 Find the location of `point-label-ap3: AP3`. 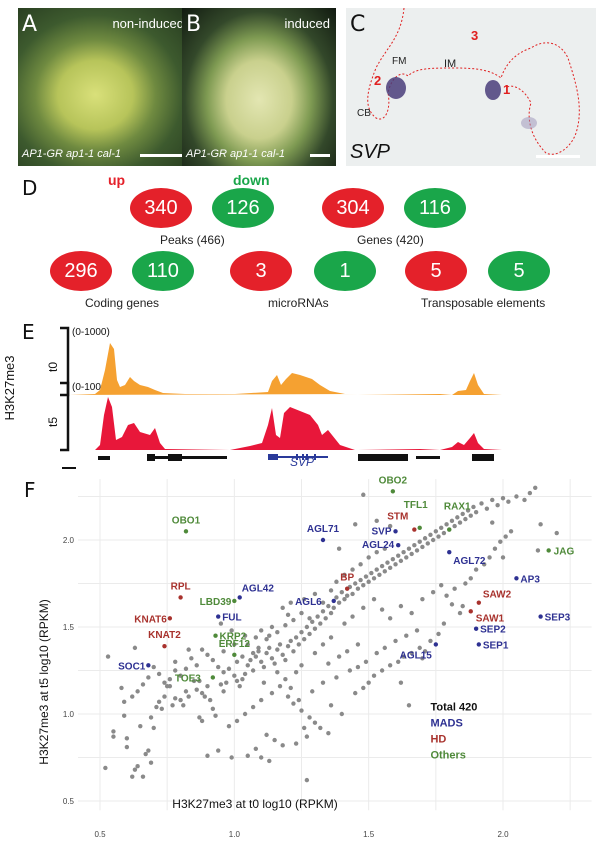

point-label-ap3: AP3 is located at coordinates (530, 579).